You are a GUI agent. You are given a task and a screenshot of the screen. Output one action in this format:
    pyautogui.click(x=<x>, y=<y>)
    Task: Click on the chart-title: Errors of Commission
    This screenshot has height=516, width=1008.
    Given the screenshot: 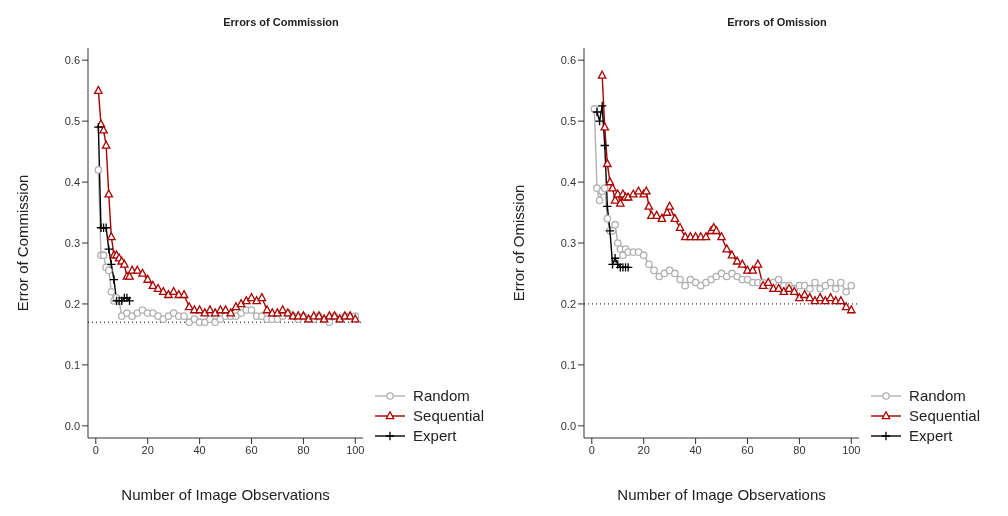 What is the action you would take?
    pyautogui.click(x=281, y=22)
    